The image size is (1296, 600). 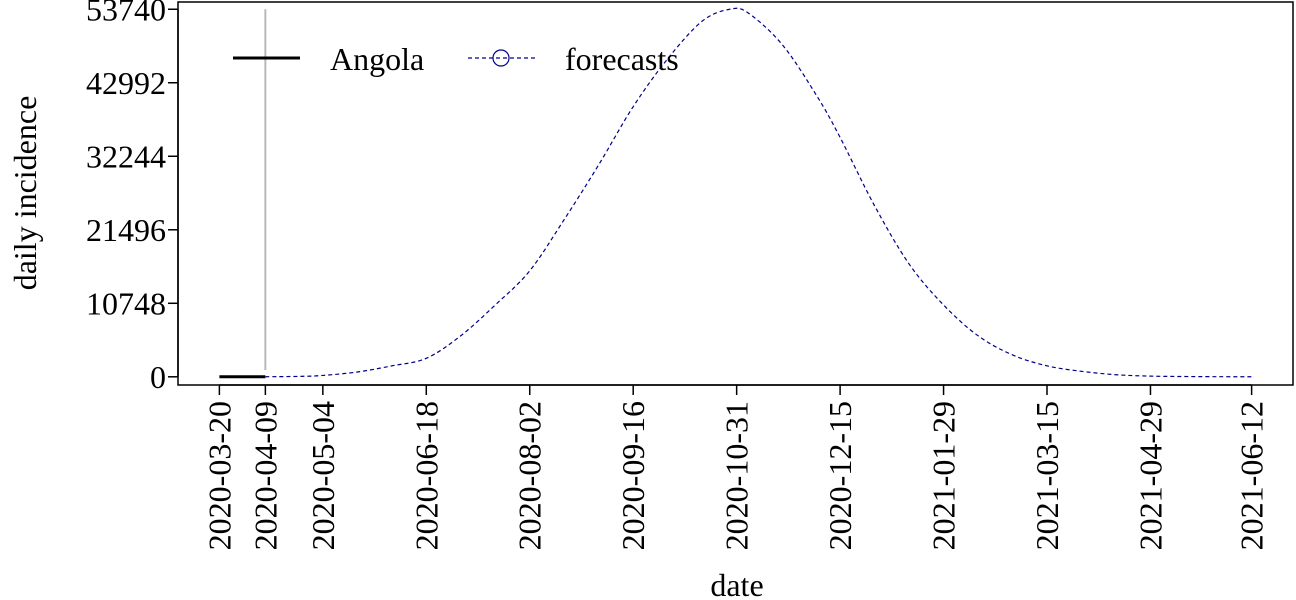 What do you see at coordinates (219, 475) in the screenshot?
I see `x-tick-label: 2020-03-20` at bounding box center [219, 475].